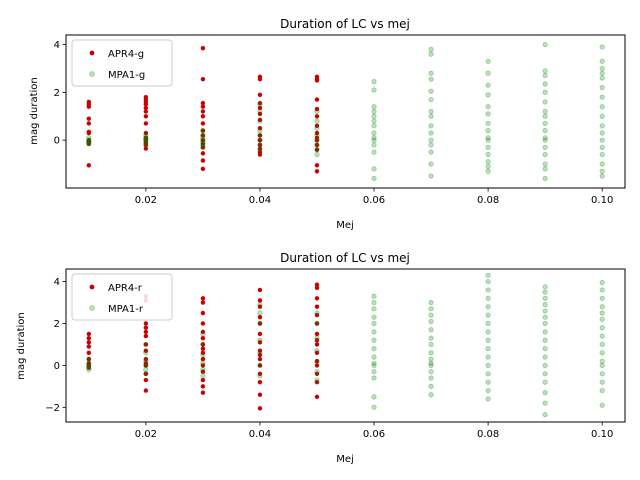 The image size is (640, 480). What do you see at coordinates (57, 93) in the screenshot?
I see `top-y-tick-label: 2` at bounding box center [57, 93].